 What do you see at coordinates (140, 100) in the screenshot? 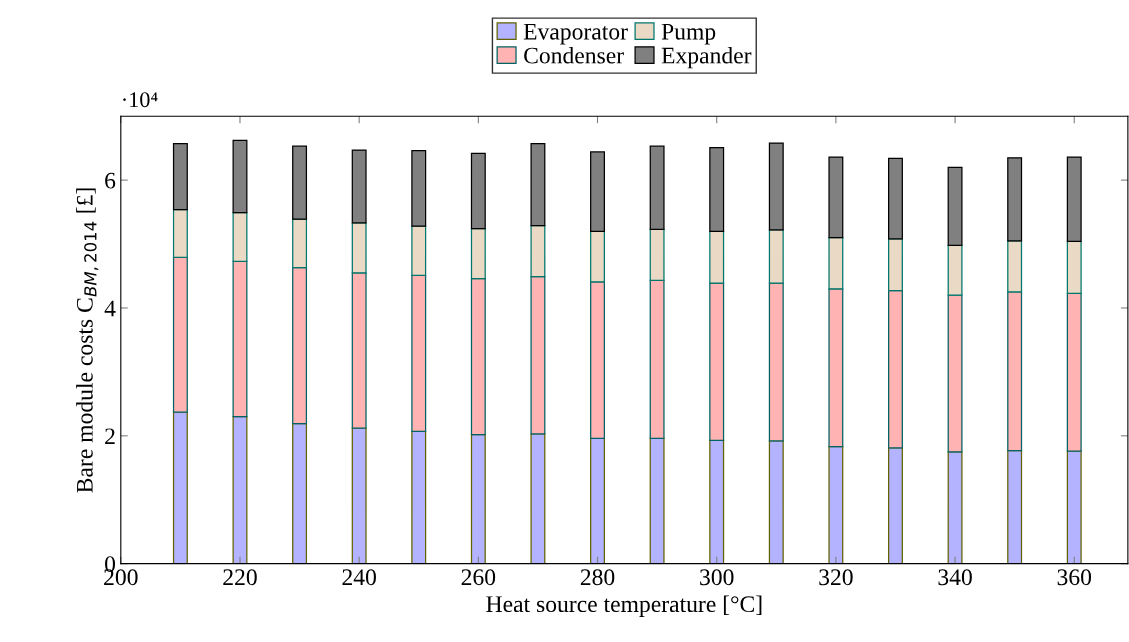
I see `text: ·10⁴` at bounding box center [140, 100].